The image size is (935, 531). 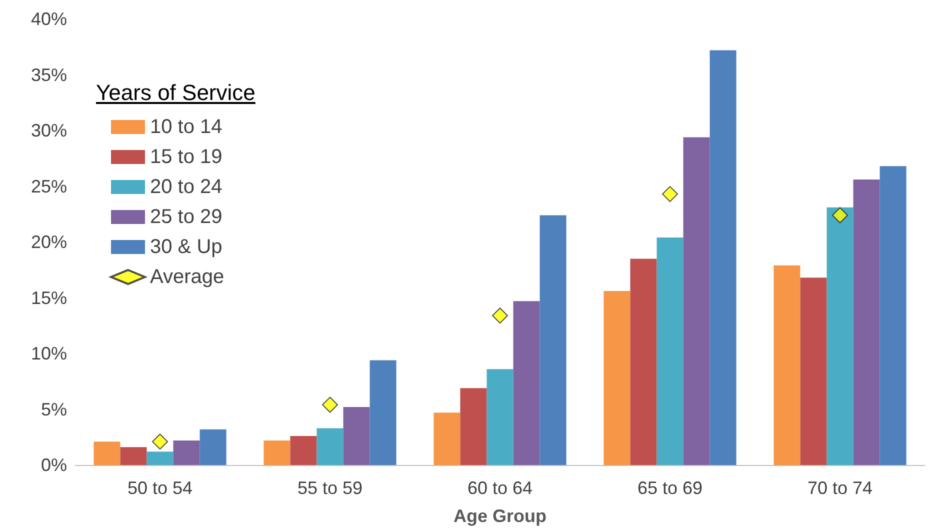 I want to click on y-tick-label: 30%, so click(x=48, y=130).